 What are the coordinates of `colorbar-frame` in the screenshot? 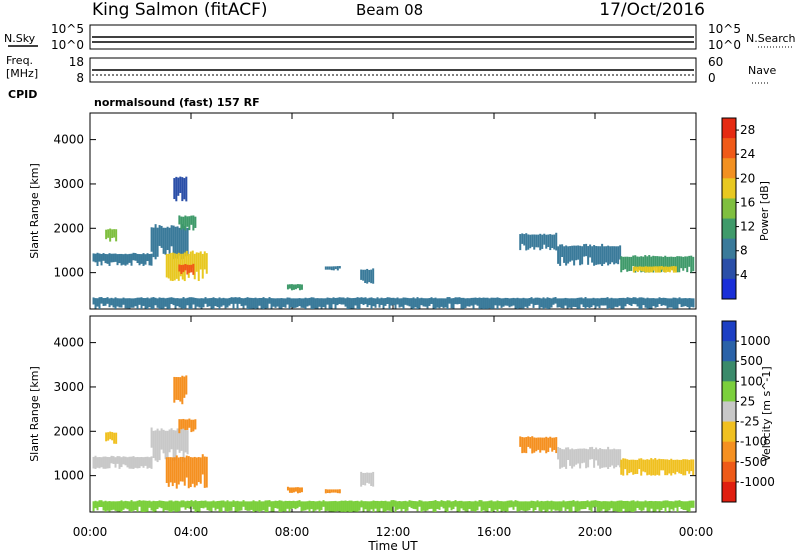 It's located at (729, 208).